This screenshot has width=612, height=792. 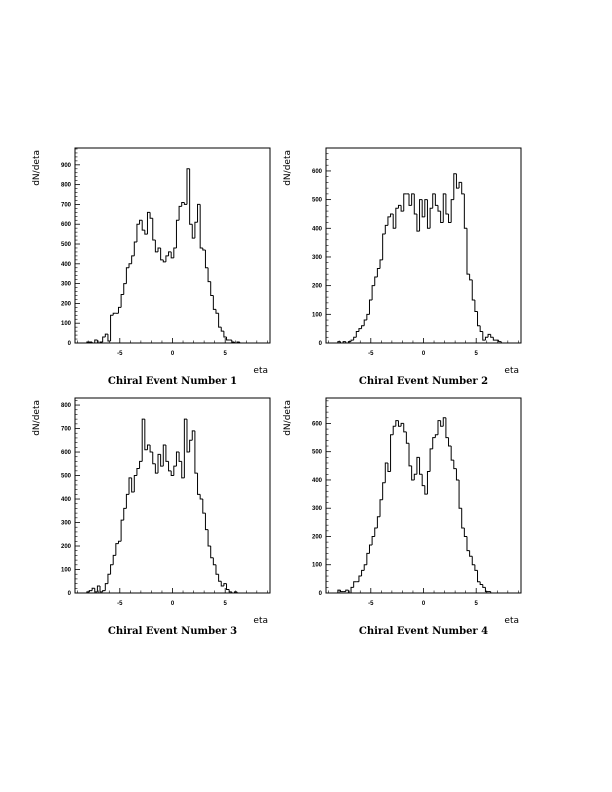 I want to click on panel-caption: Chiral Event Number 3, so click(x=172, y=631).